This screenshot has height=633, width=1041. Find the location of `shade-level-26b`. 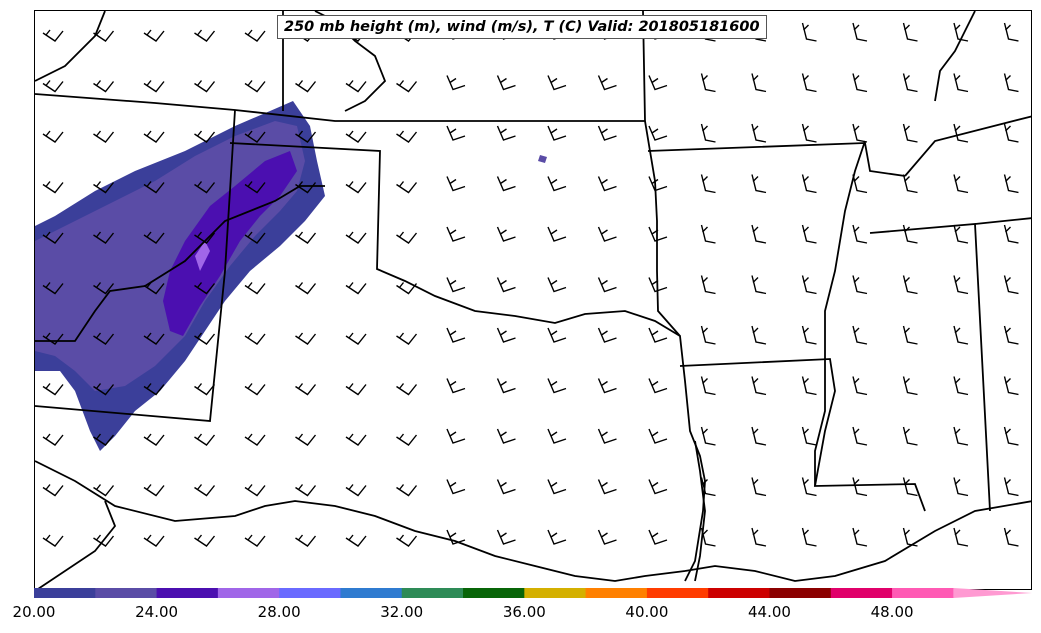

shade-level-26b is located at coordinates (542, 159).